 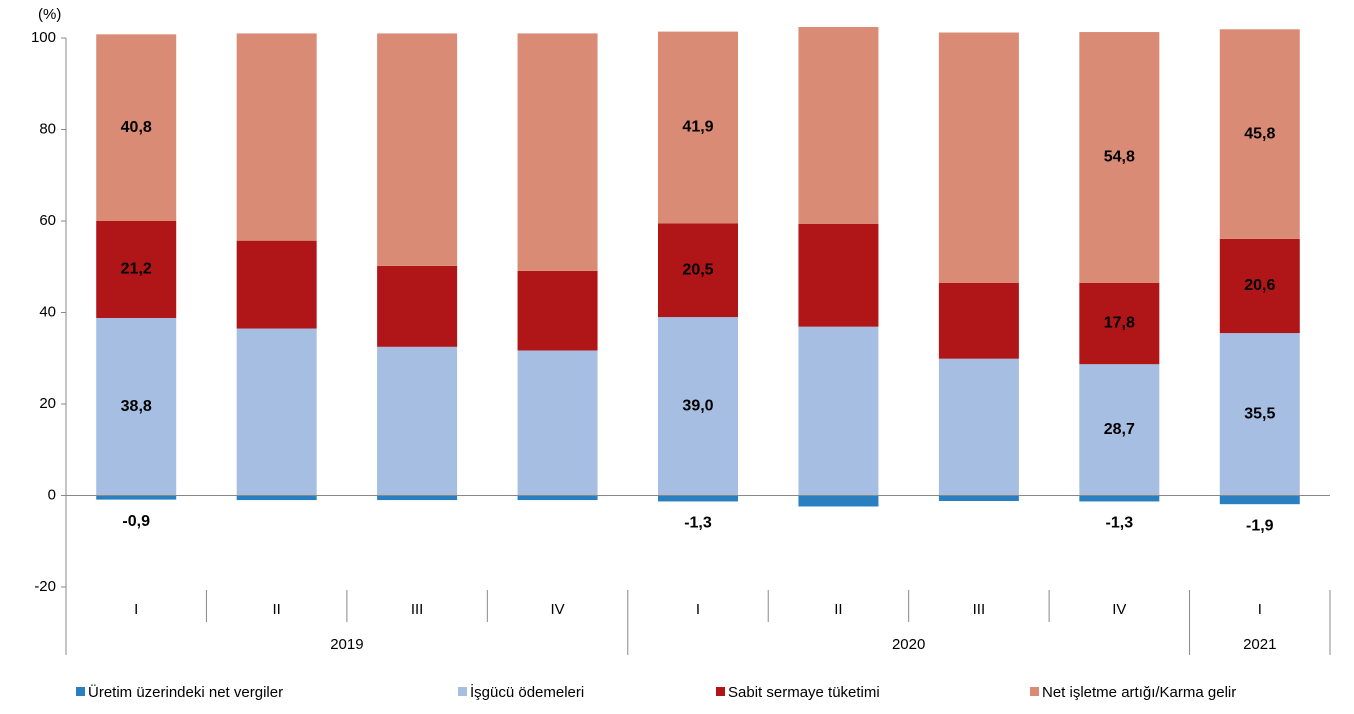 I want to click on value-label: 39,0, so click(x=697, y=406).